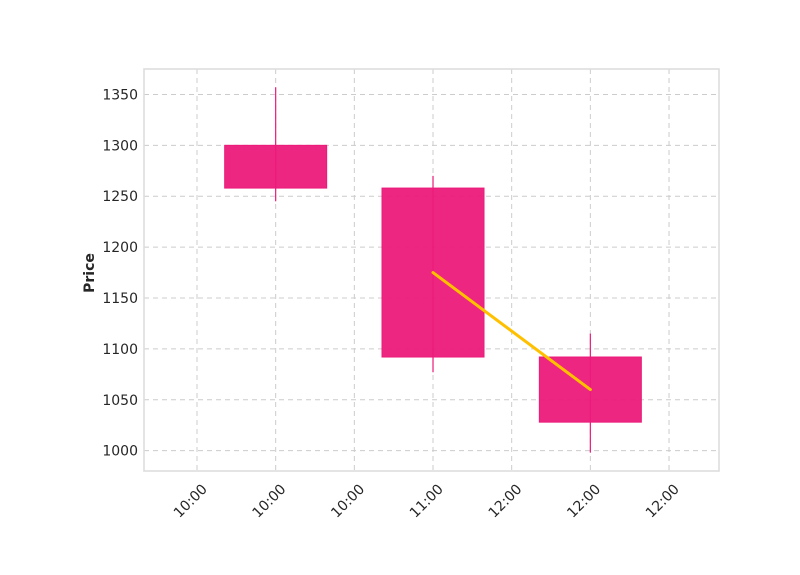 The width and height of the screenshot is (800, 575). What do you see at coordinates (90, 273) in the screenshot?
I see `y-axis-title: Price` at bounding box center [90, 273].